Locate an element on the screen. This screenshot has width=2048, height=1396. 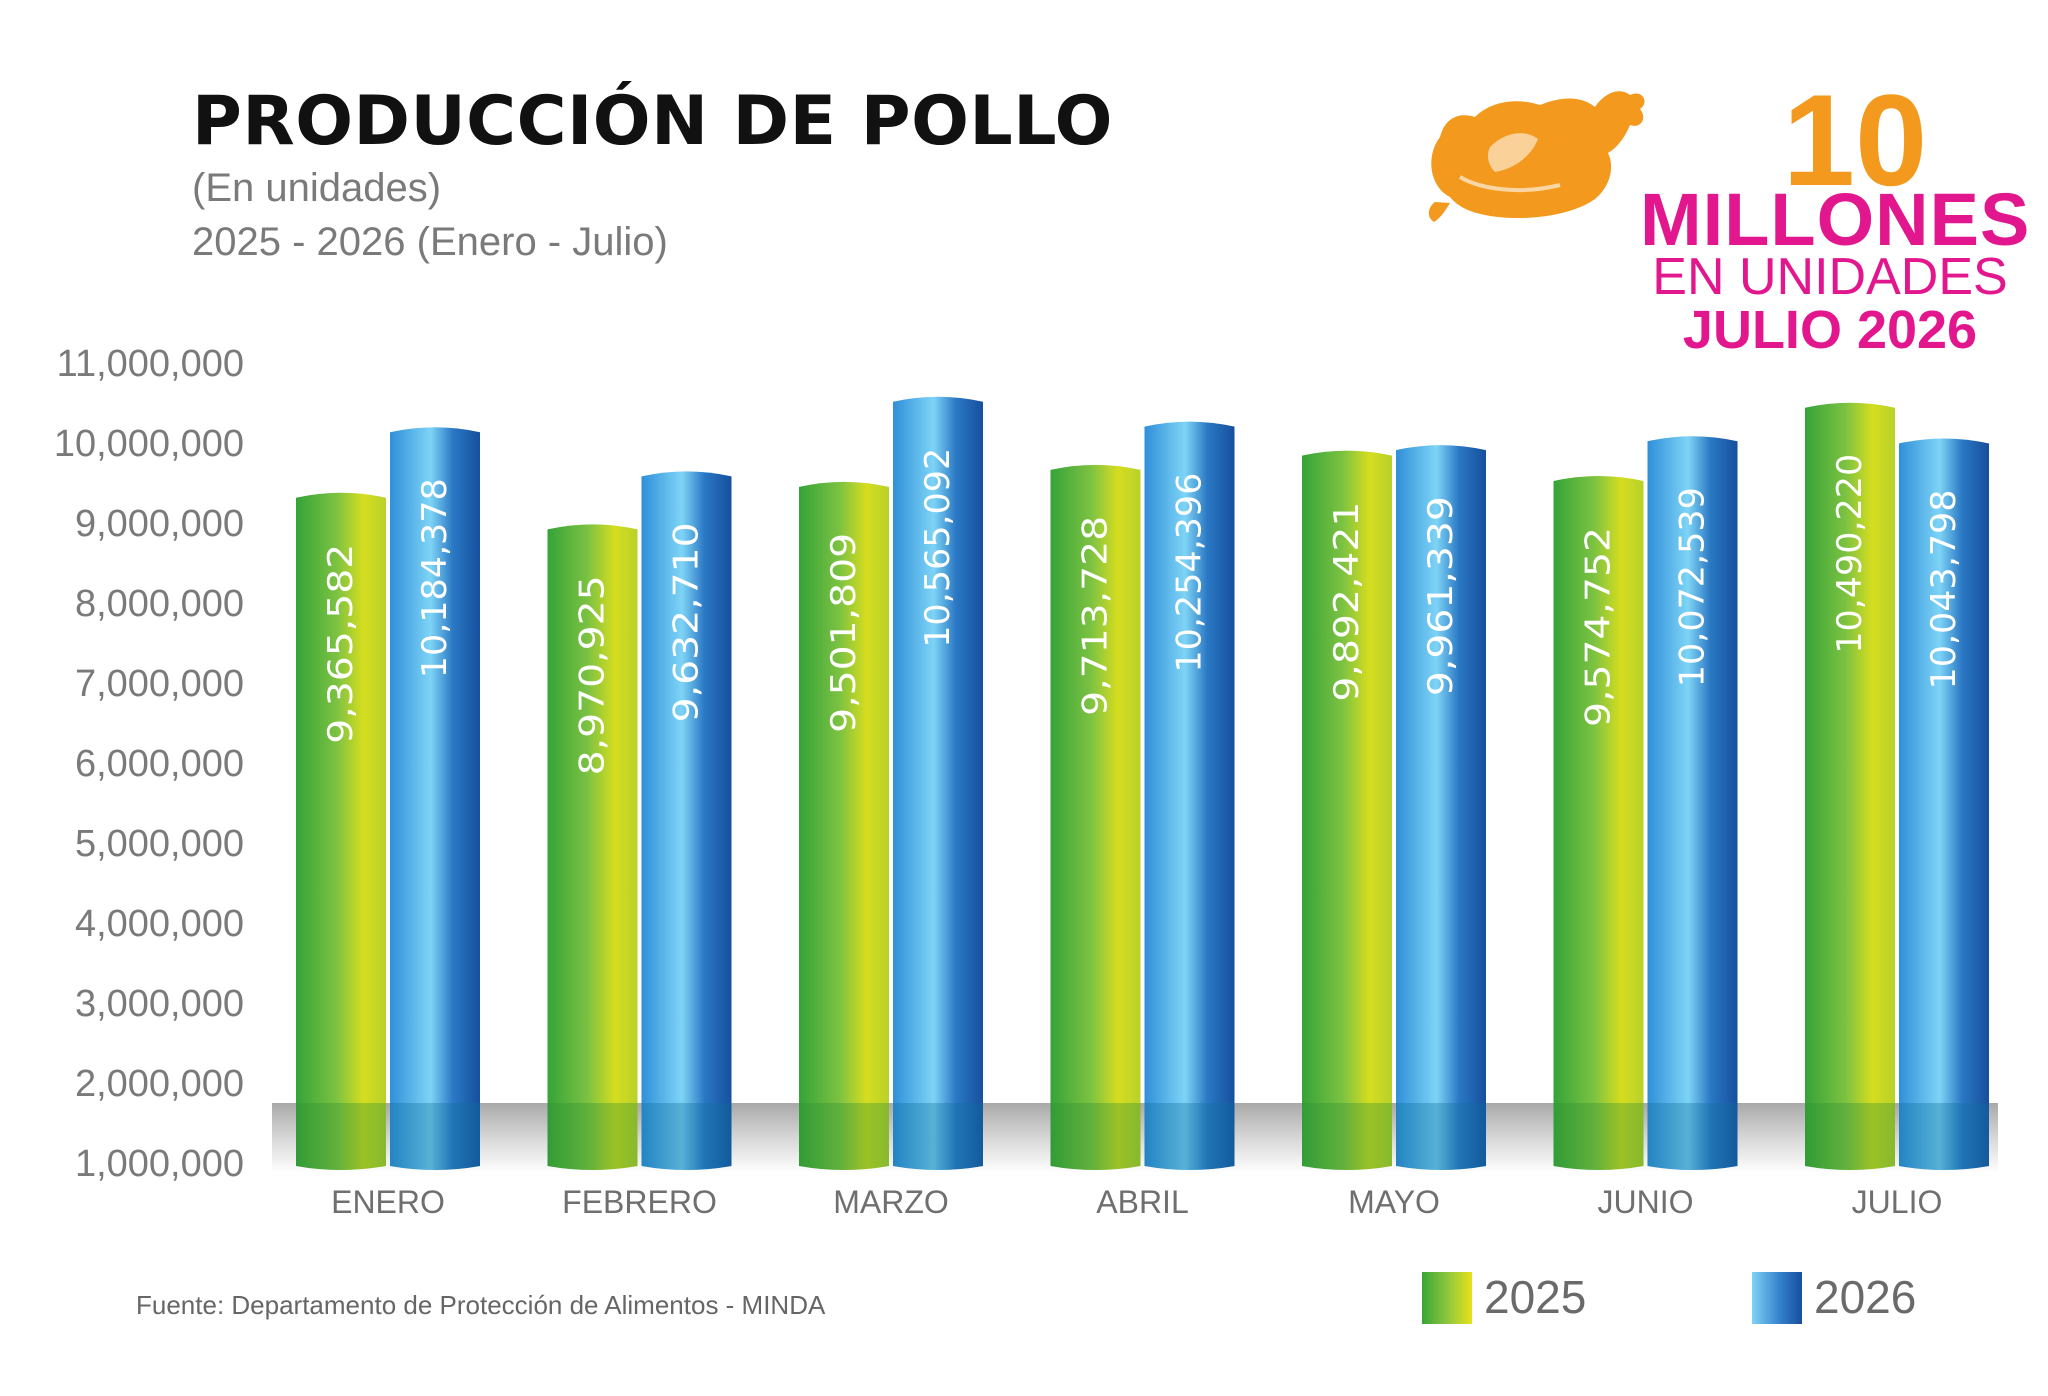
y-tick-label: 5,000,000 is located at coordinates (159, 844).